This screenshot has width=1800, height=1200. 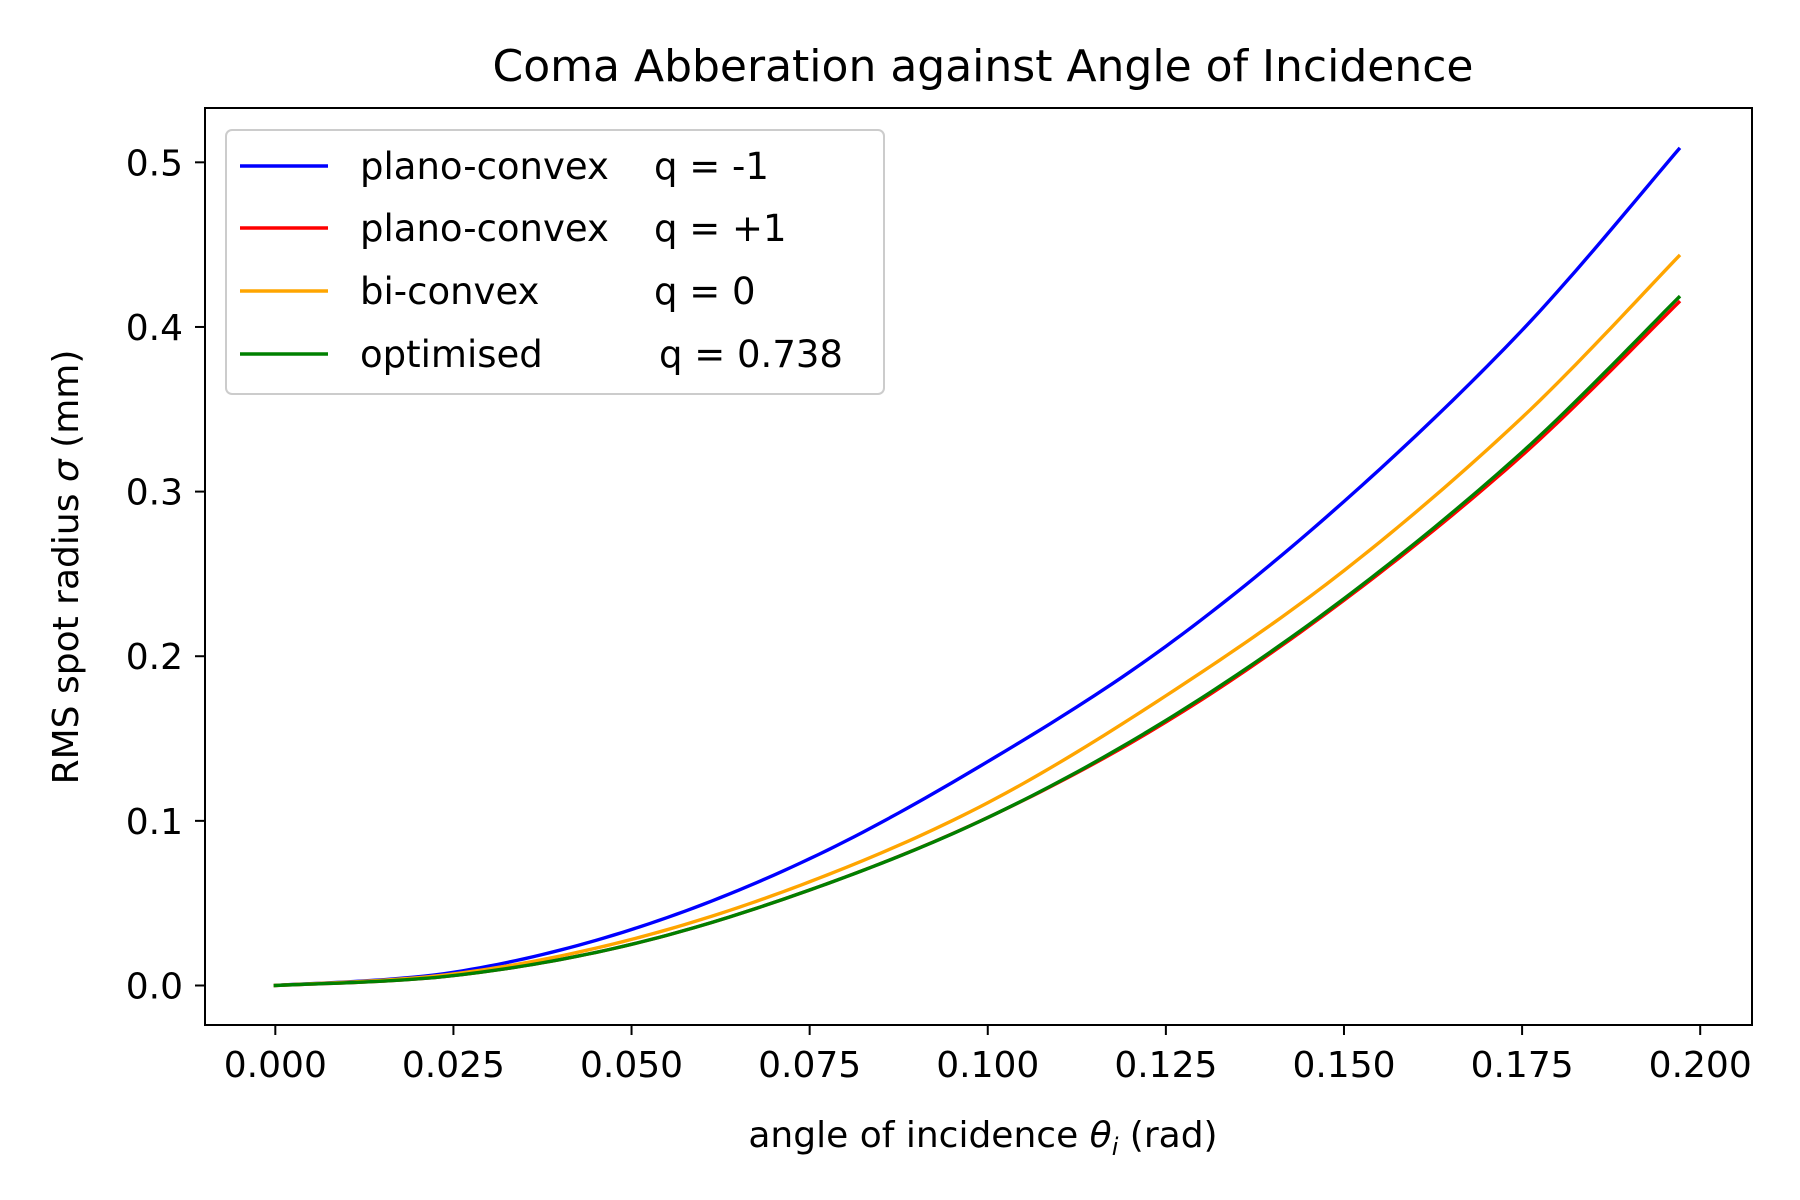 What do you see at coordinates (1165, 1065) in the screenshot?
I see `x-tick-label: 0.125` at bounding box center [1165, 1065].